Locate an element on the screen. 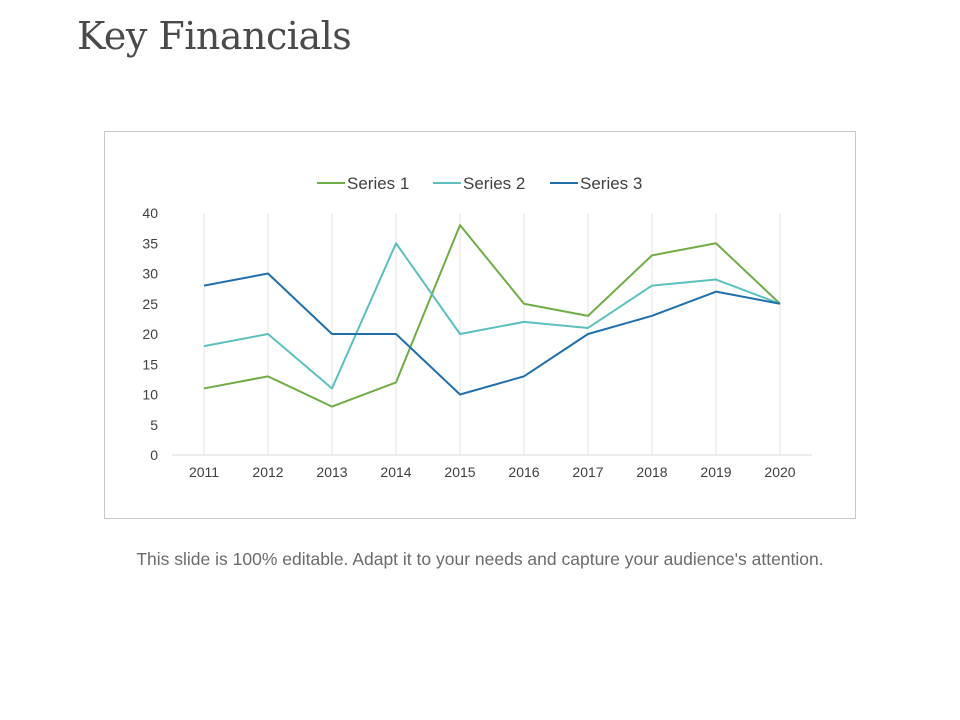 The image size is (960, 720). legend-label-3: Series 3 is located at coordinates (611, 183).